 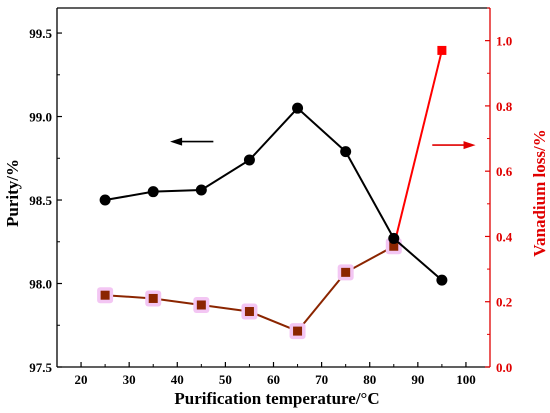 I want to click on x-tick-label: 90, so click(x=417, y=379).